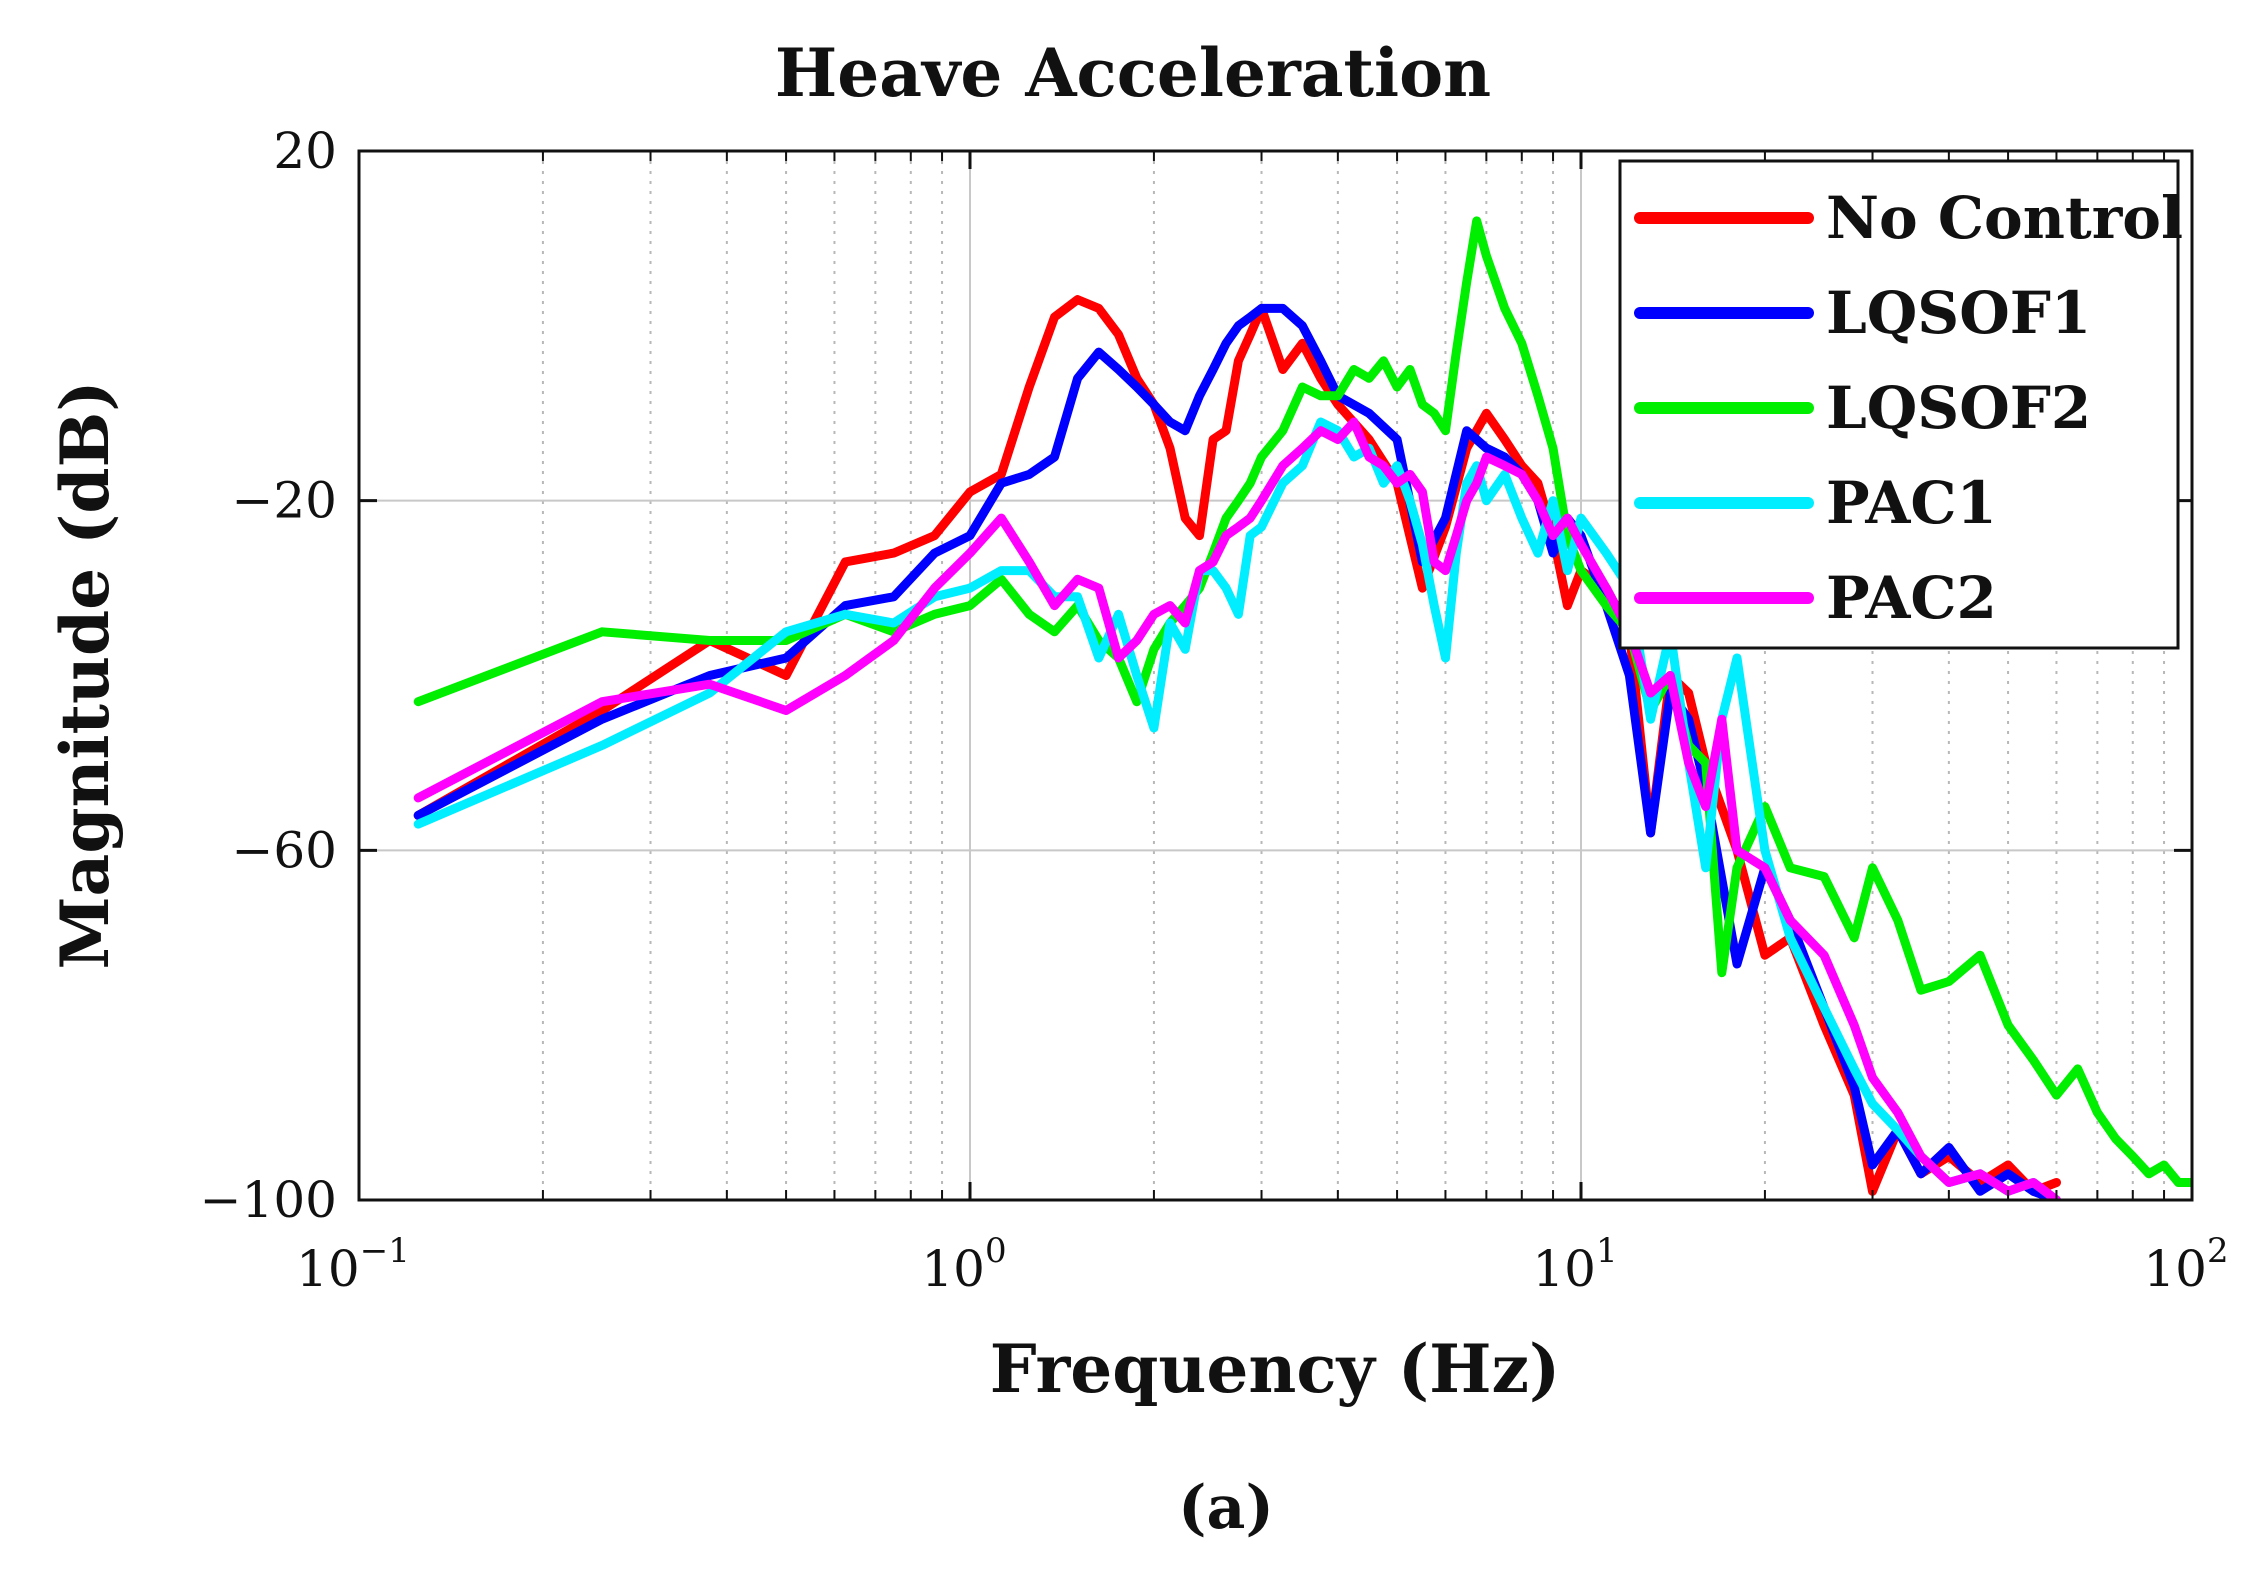  Describe the element at coordinates (353, 1264) in the screenshot. I see `x-tick-label: 10⁻¹` at that location.